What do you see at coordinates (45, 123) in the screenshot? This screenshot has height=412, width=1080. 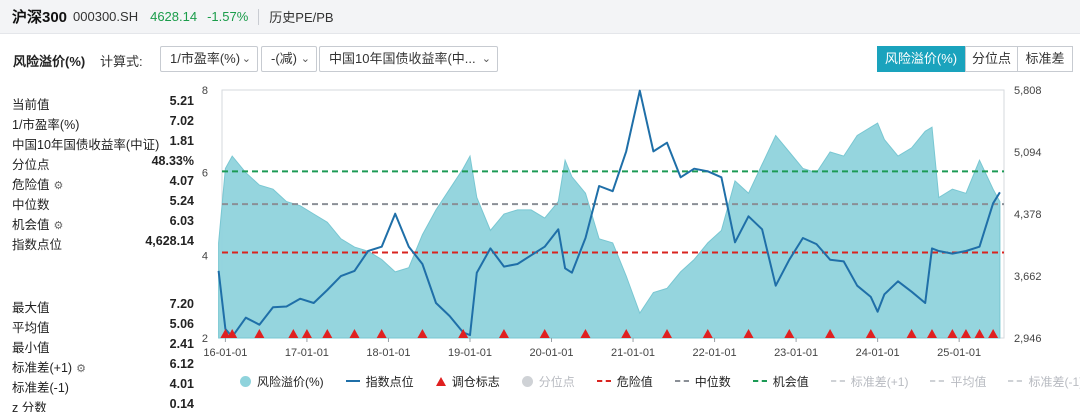 I see `stat-label: 1/市盈率(%)` at bounding box center [45, 123].